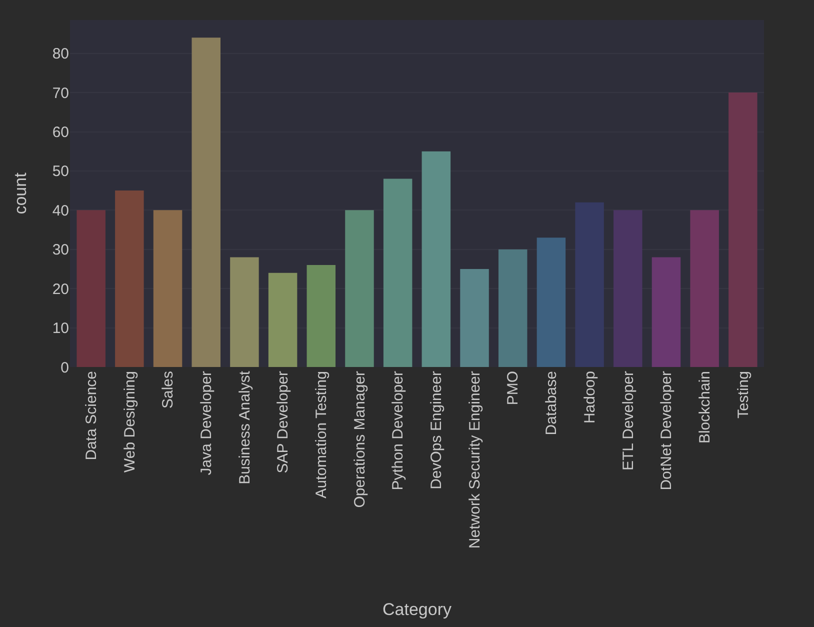 The image size is (814, 627). What do you see at coordinates (475, 460) in the screenshot?
I see `x-tick-label: Network Security Engineer` at bounding box center [475, 460].